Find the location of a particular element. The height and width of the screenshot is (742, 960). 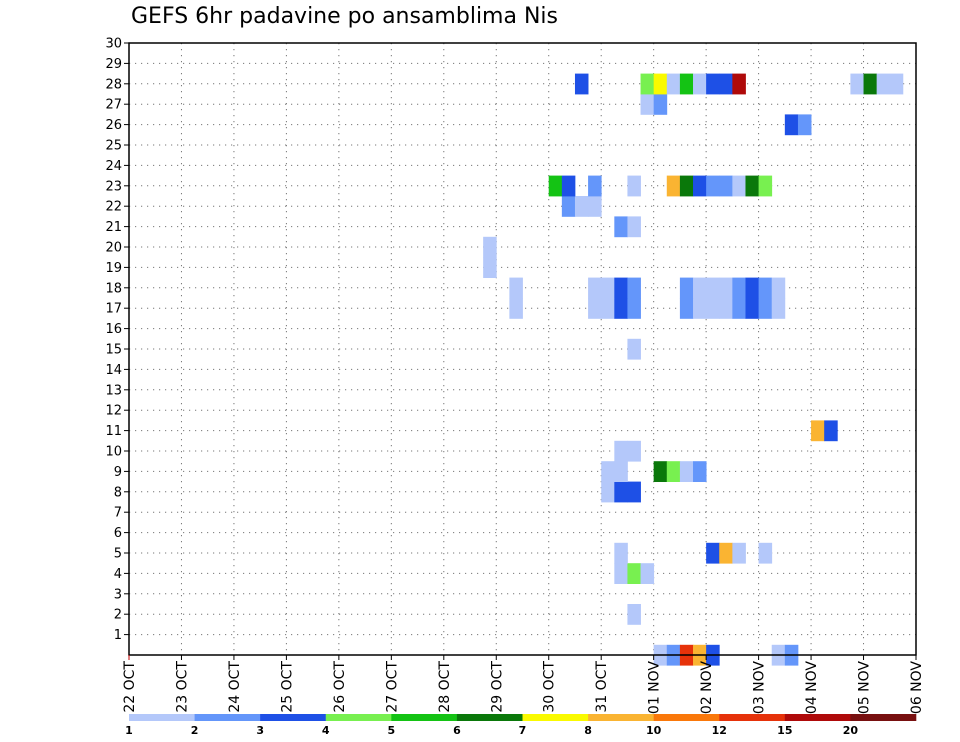

y-tick-label: 19 is located at coordinates (113, 268).